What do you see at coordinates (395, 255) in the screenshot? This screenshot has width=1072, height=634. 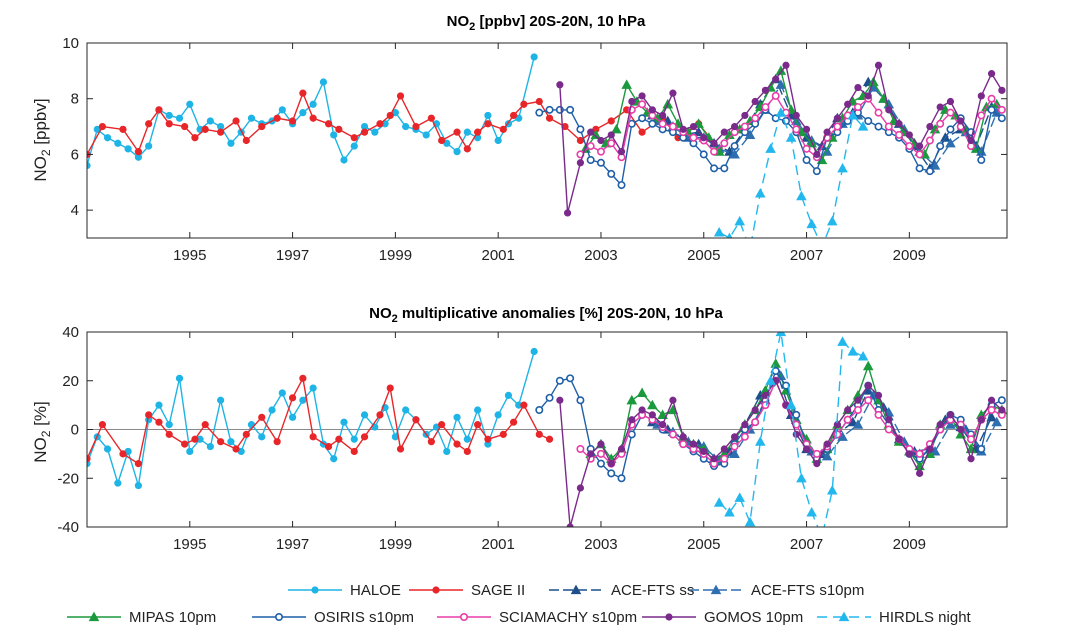 I see `x-tick-label: 1999` at bounding box center [395, 255].